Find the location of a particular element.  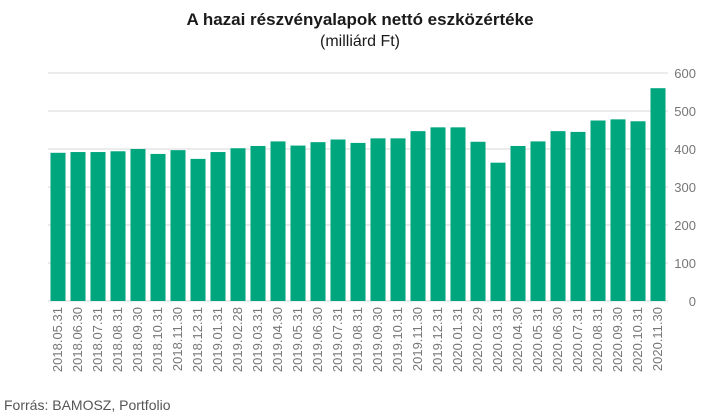

x-tick-label: 2018.06.30 is located at coordinates (77, 339).